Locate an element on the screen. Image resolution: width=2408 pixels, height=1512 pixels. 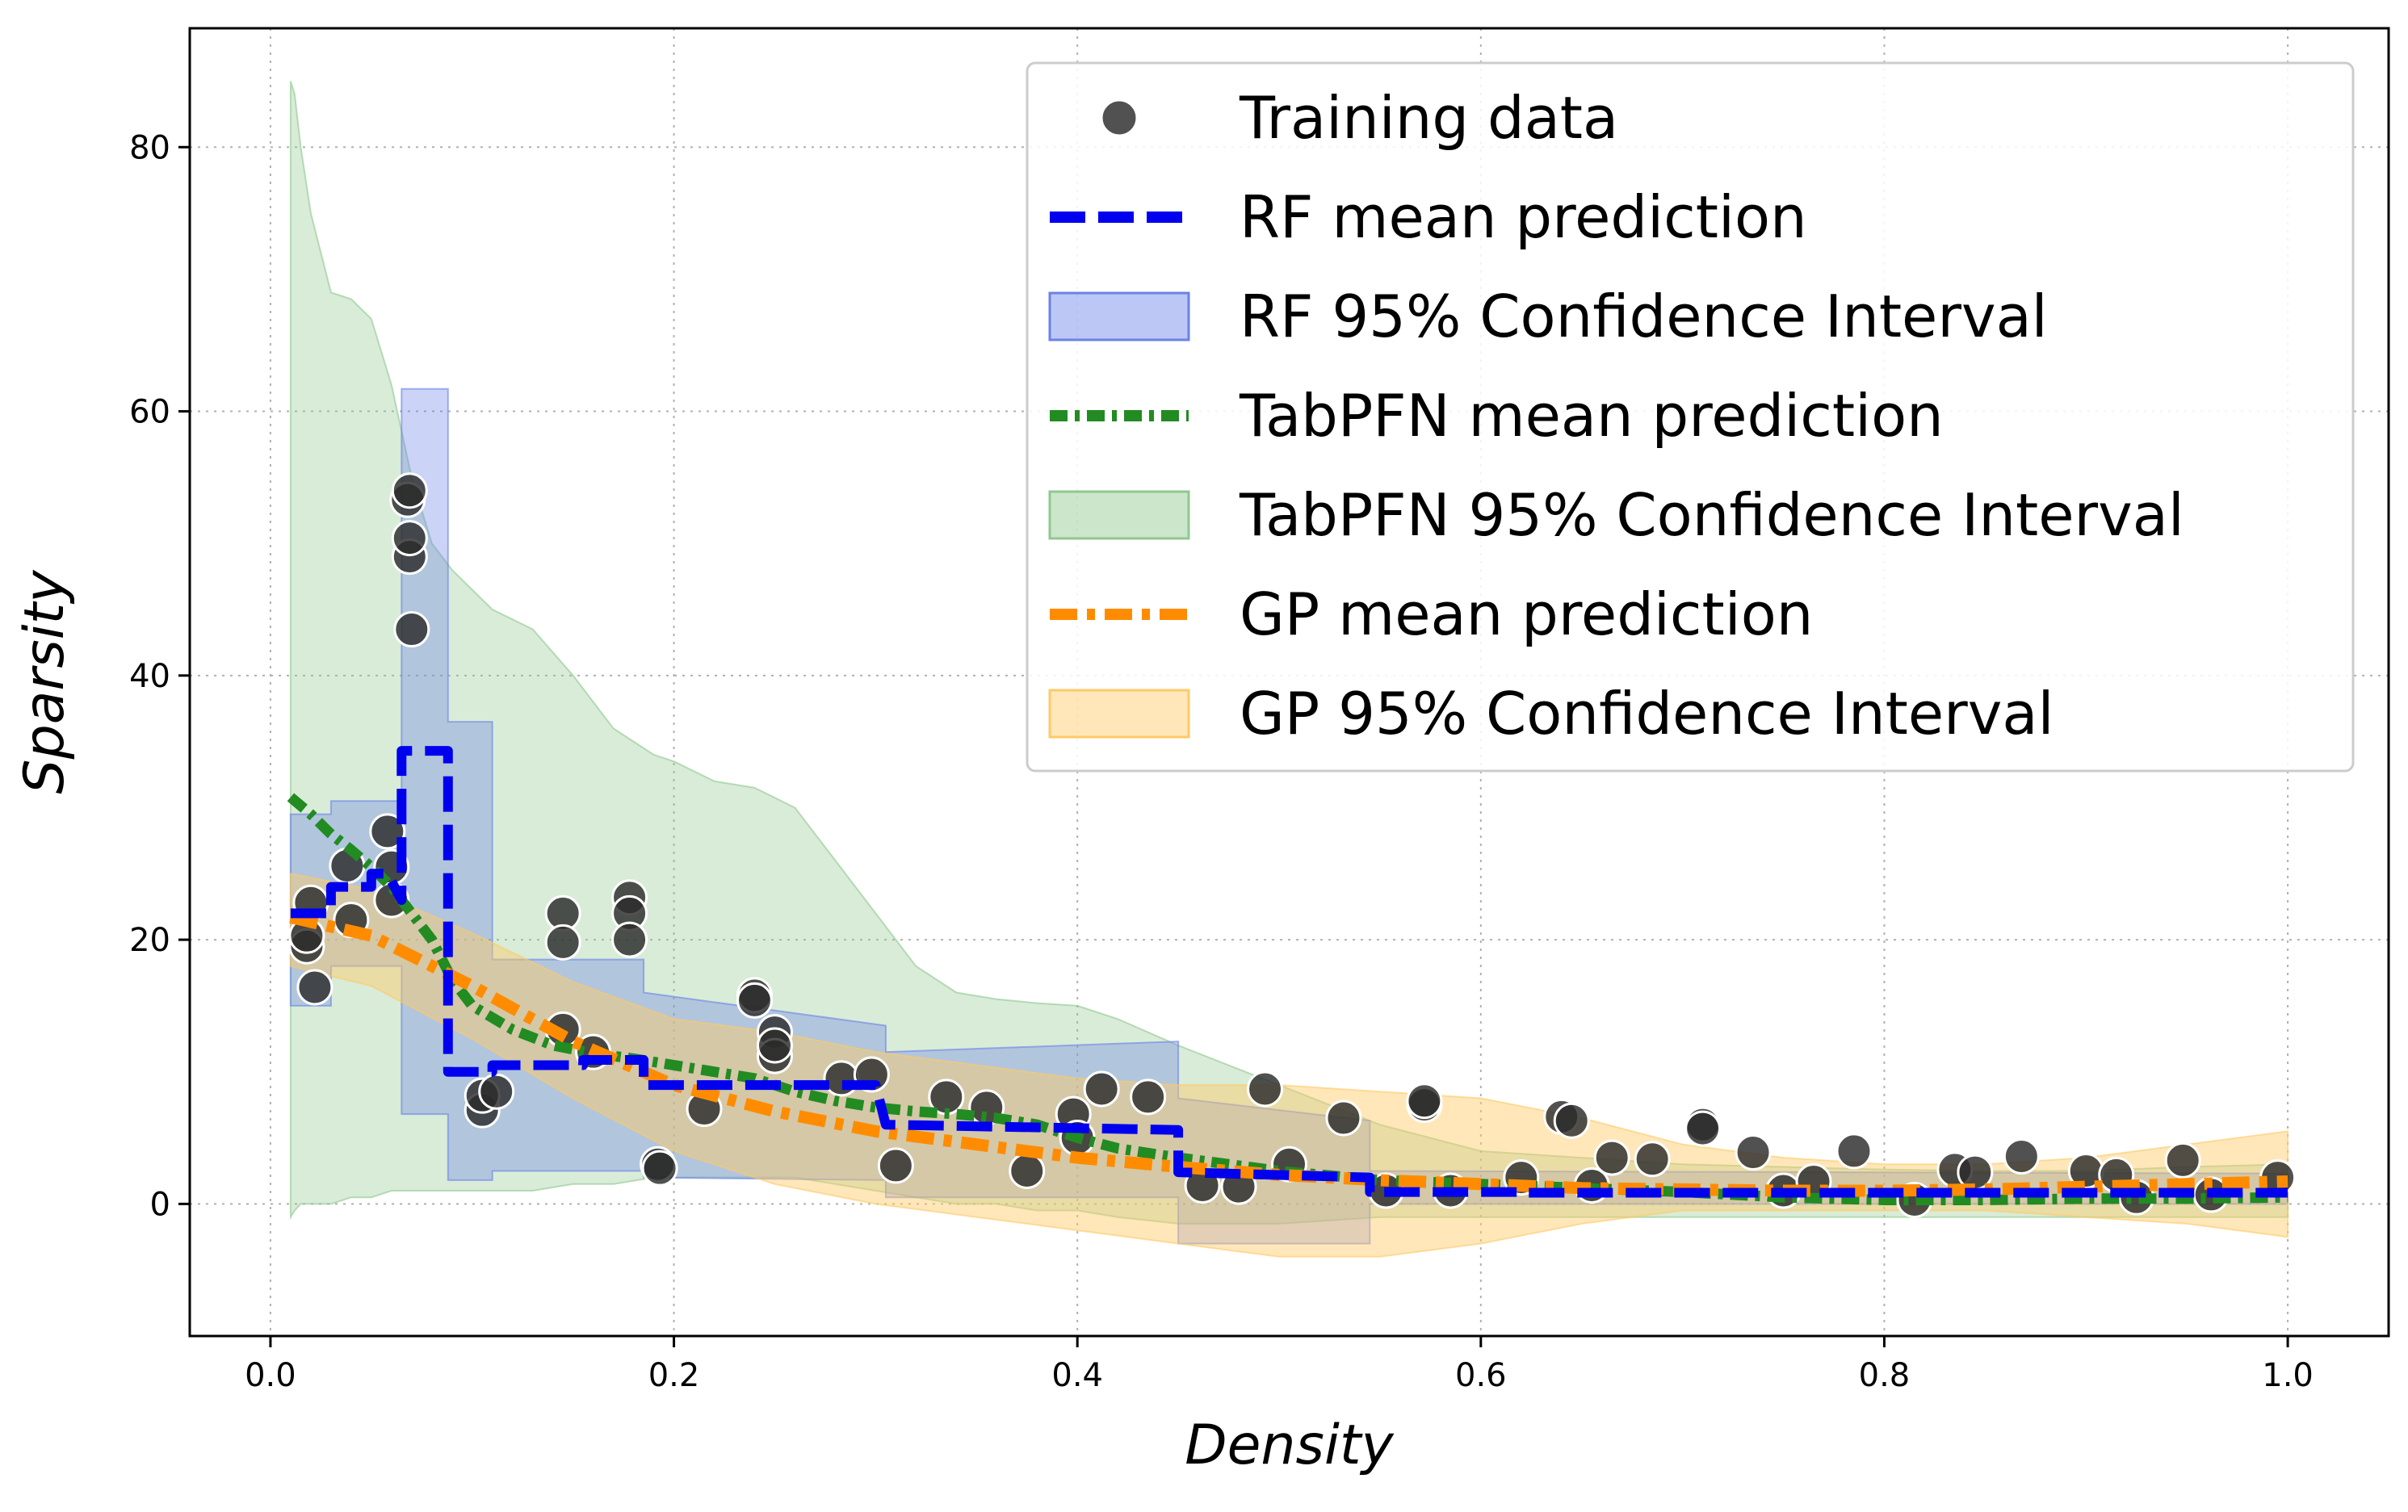
x-tick-label: 0.8 is located at coordinates (1885, 1375).